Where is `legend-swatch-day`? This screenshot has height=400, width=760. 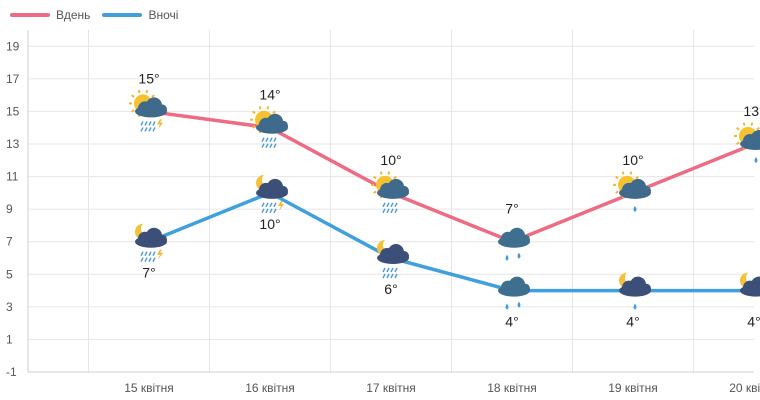
legend-swatch-day is located at coordinates (30, 15).